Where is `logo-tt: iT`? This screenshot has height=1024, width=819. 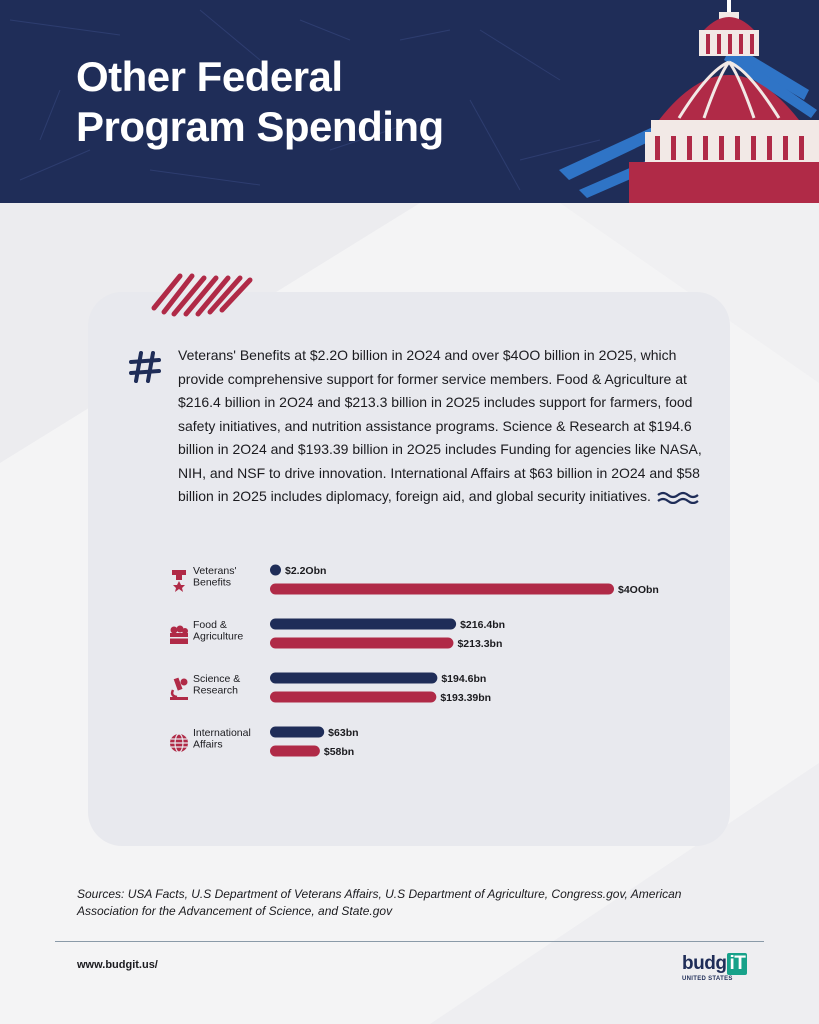
logo-tt: iT is located at coordinates (737, 964).